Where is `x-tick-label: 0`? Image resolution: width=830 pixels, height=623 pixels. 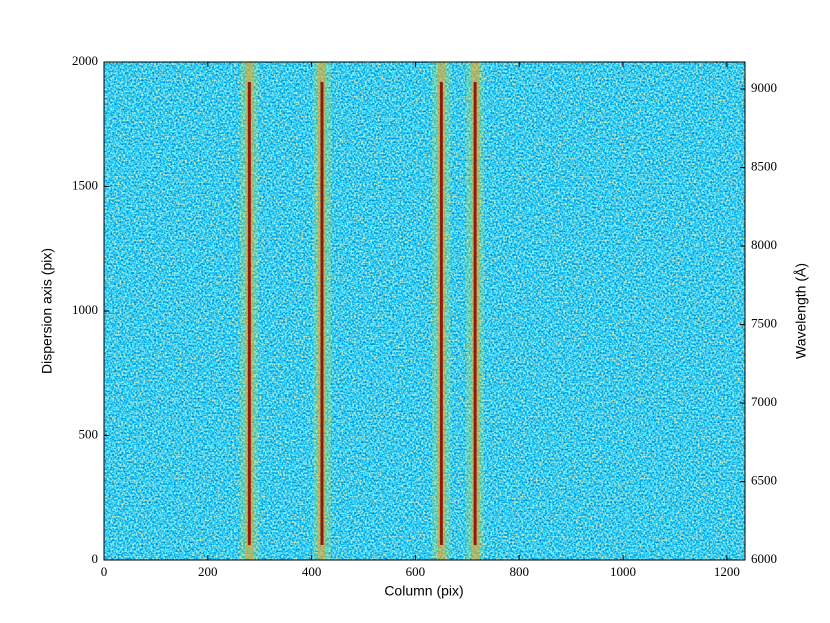 x-tick-label: 0 is located at coordinates (104, 571).